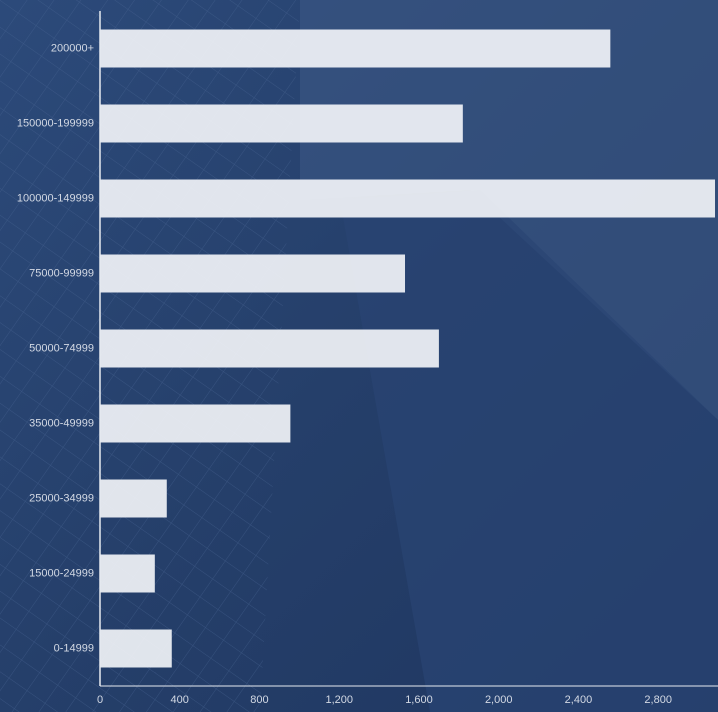  I want to click on y-tick-label: 75000-99999, so click(61, 273).